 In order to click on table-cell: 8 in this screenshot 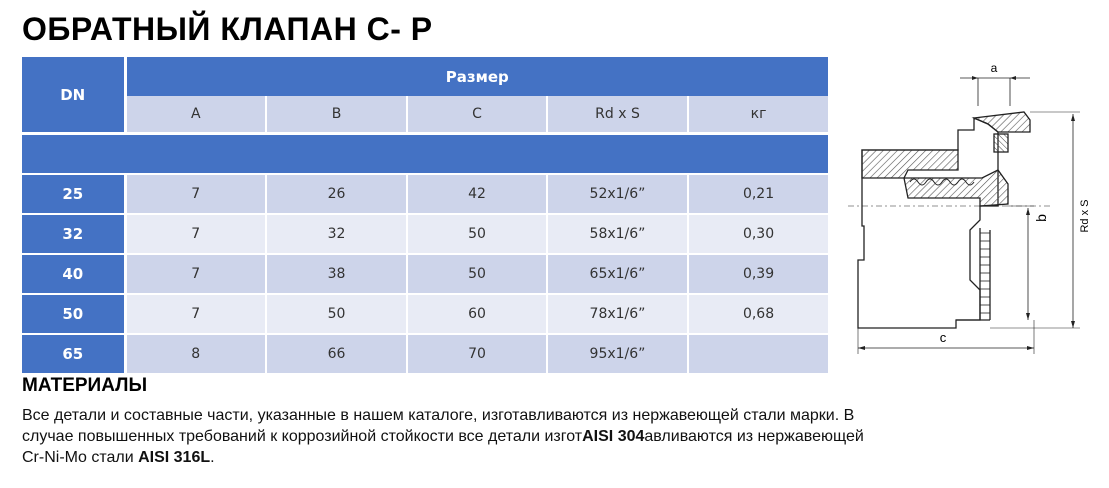, I will do `click(195, 353)`.